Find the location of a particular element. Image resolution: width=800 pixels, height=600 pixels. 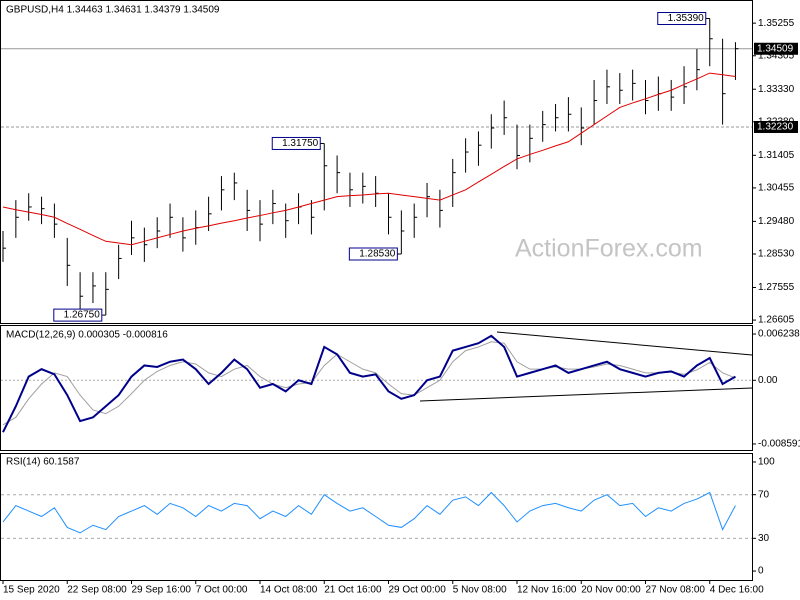

y-tick-label: 1.30455 is located at coordinates (776, 188).